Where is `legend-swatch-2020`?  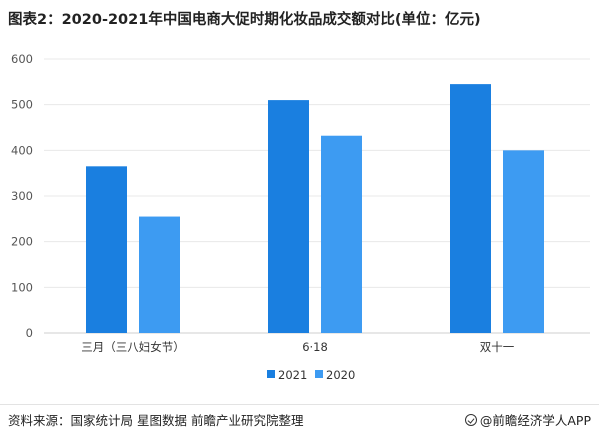 legend-swatch-2020 is located at coordinates (319, 374).